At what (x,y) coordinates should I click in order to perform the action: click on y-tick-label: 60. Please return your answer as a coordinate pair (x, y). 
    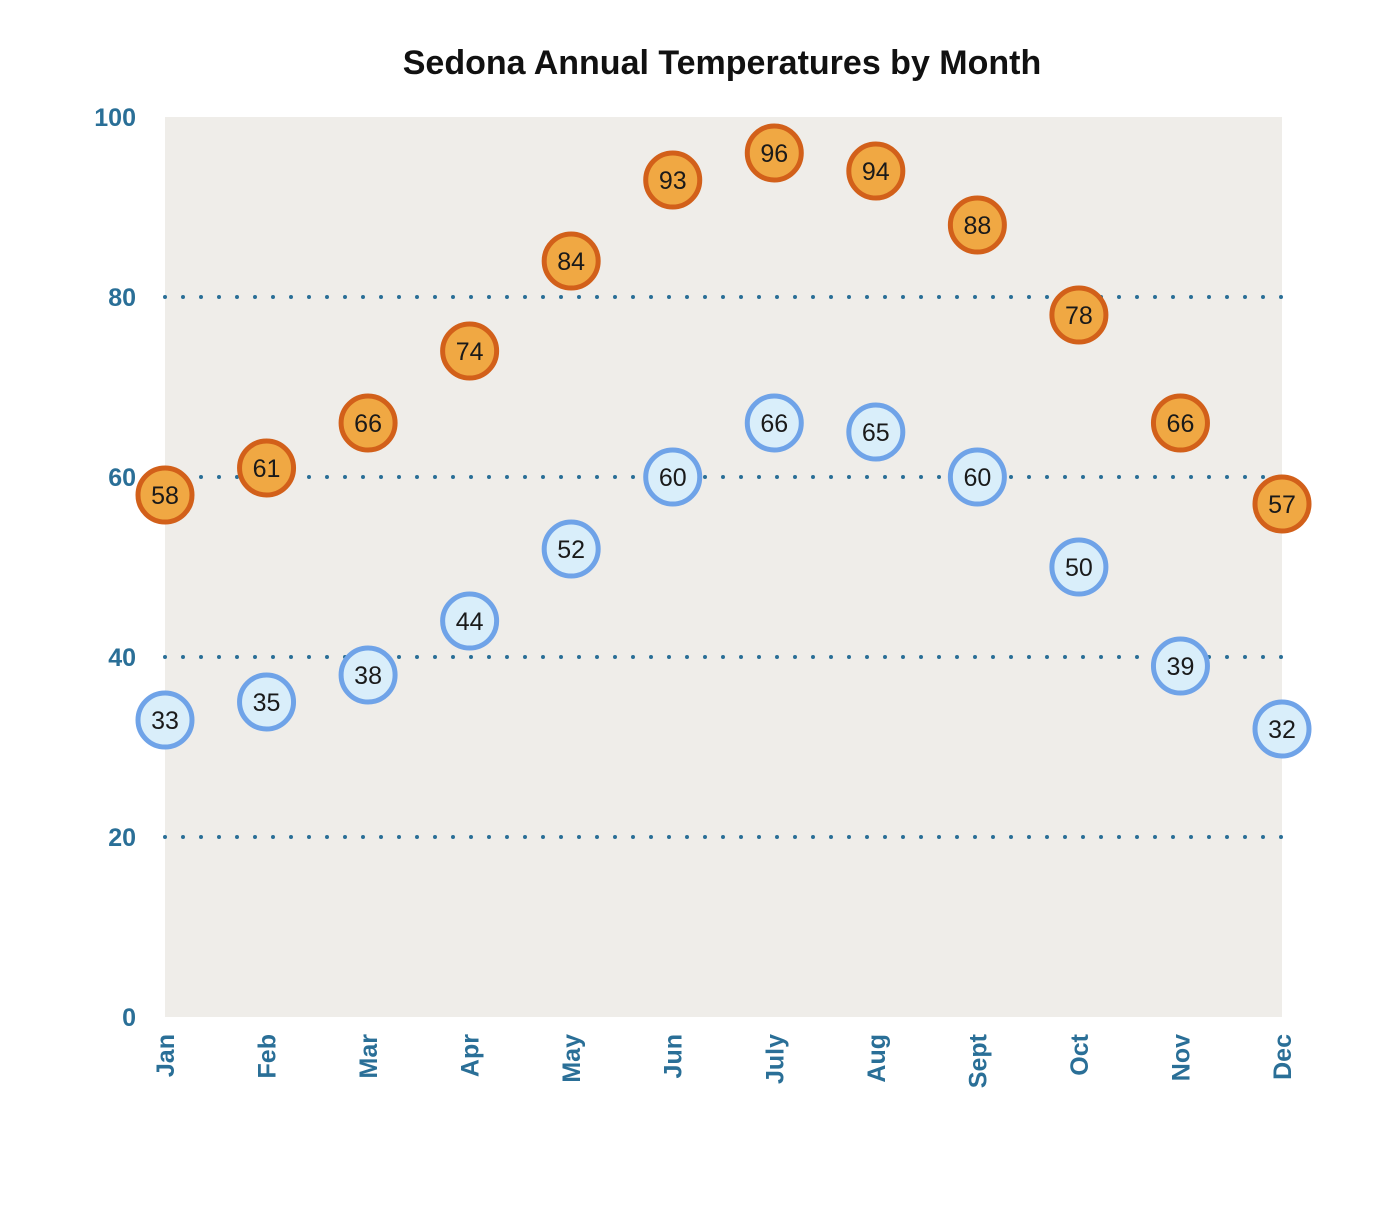
    Looking at the image, I should click on (122, 478).